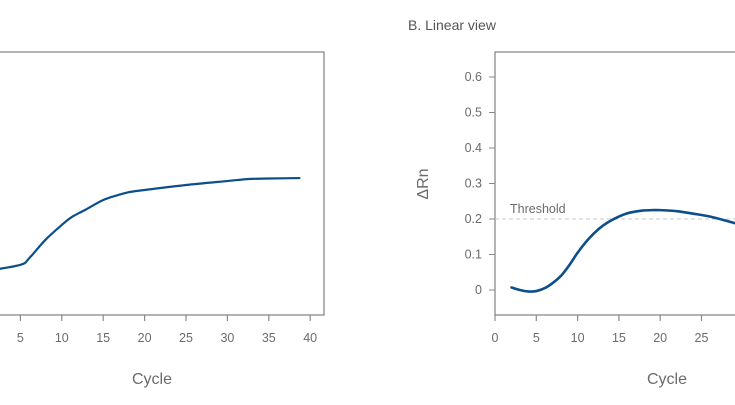  I want to click on chart-a-x-tick-label: 40, so click(310, 338).